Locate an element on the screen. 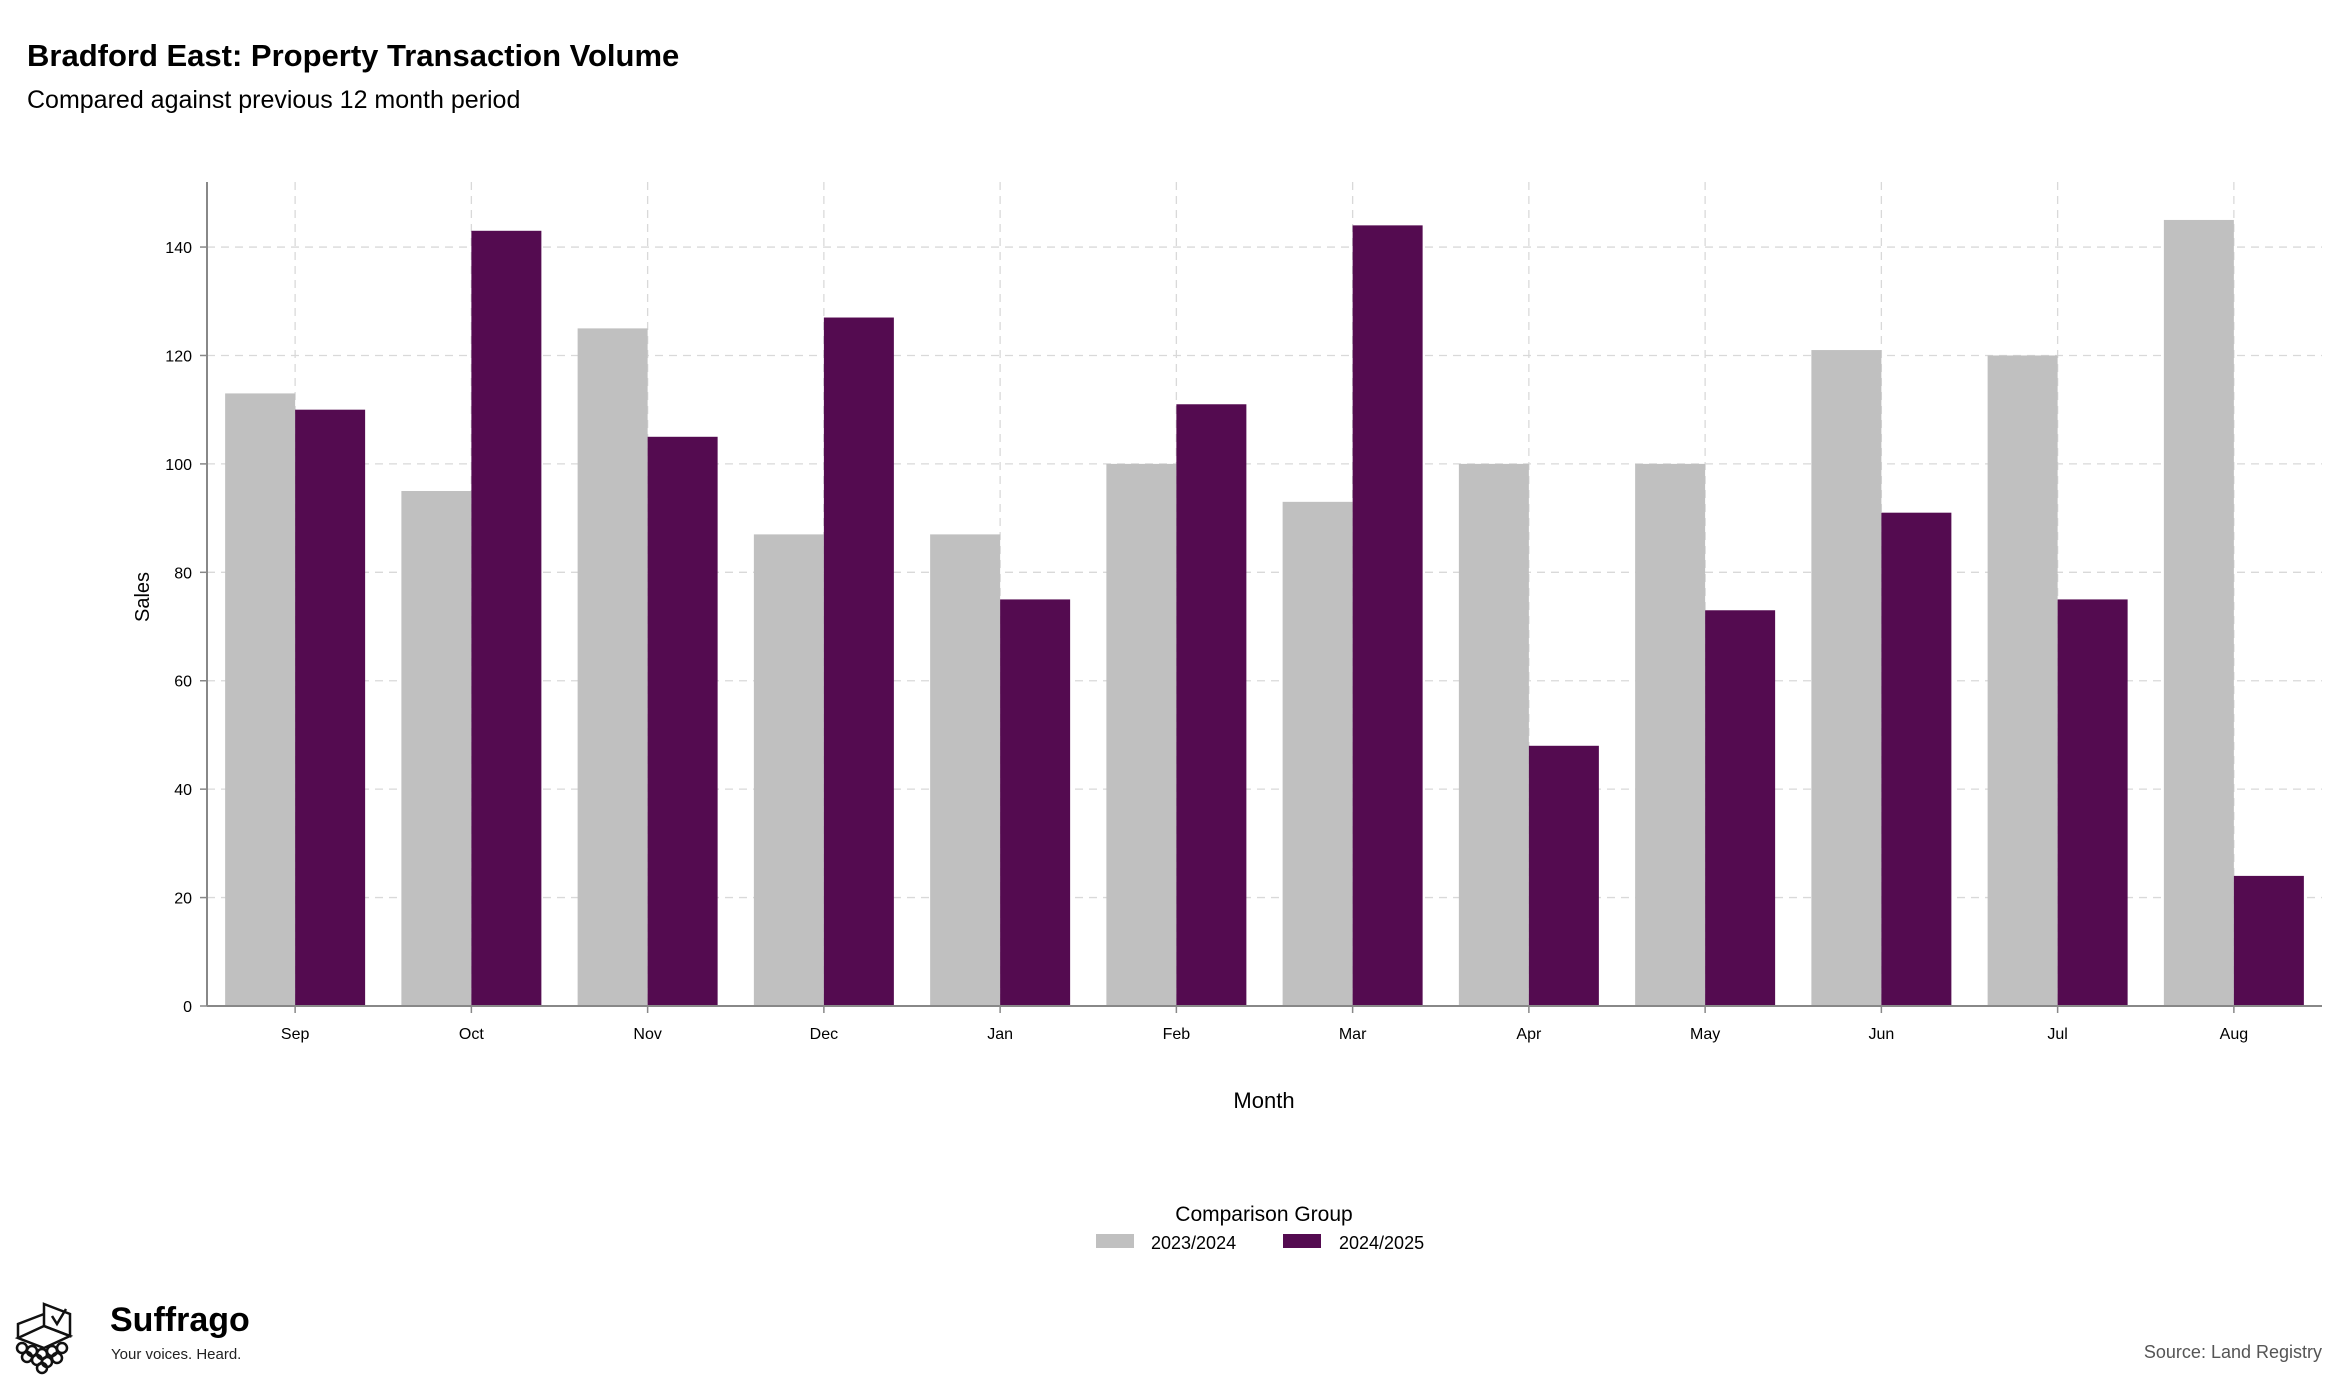  bar-2023-2024-oct is located at coordinates (436, 748).